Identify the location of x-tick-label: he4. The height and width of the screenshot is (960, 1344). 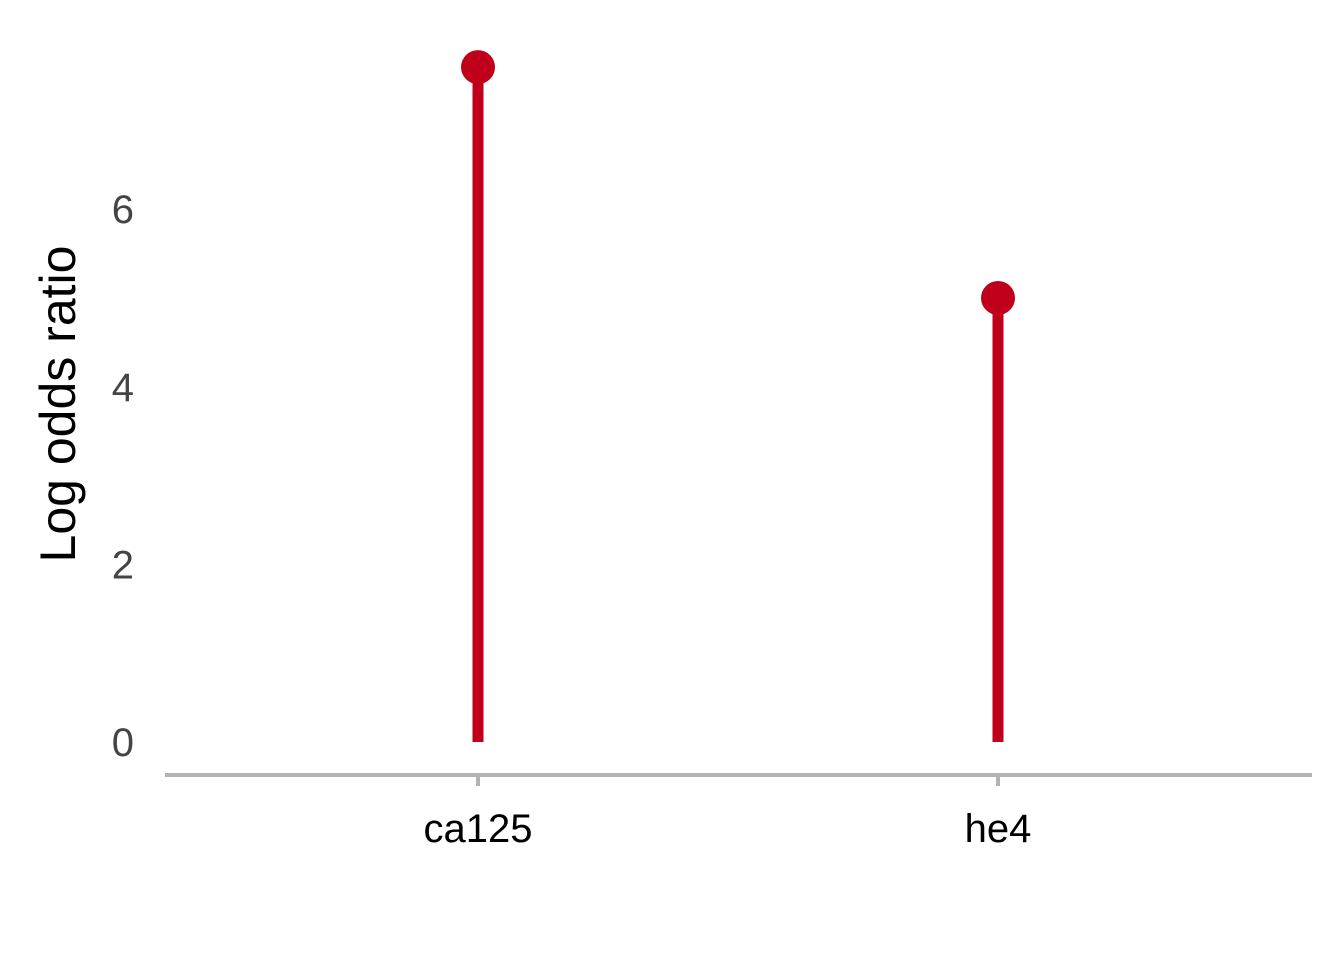
(998, 829).